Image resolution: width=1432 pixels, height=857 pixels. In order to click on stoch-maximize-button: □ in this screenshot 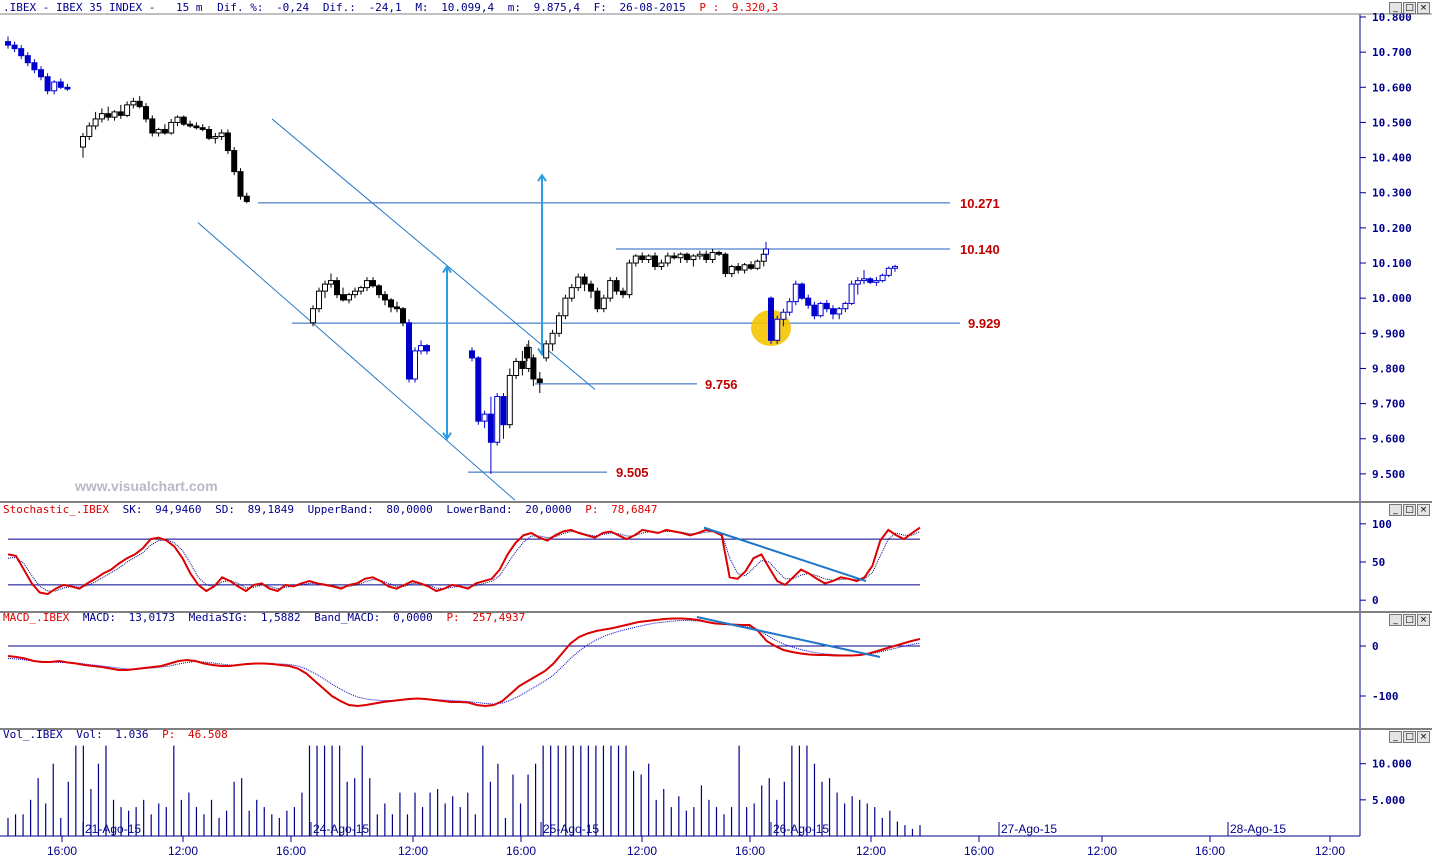, I will do `click(1409, 510)`.